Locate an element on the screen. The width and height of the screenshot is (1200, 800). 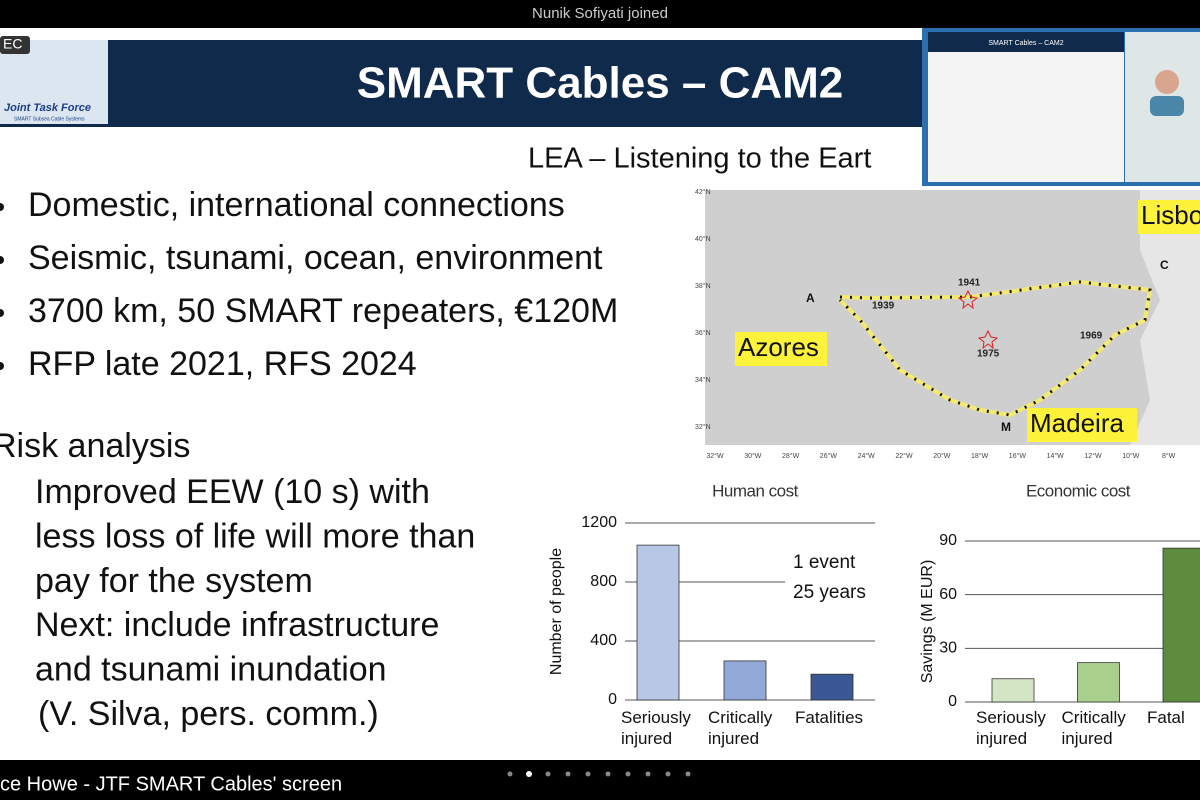
year-label: 1941 is located at coordinates (969, 283).